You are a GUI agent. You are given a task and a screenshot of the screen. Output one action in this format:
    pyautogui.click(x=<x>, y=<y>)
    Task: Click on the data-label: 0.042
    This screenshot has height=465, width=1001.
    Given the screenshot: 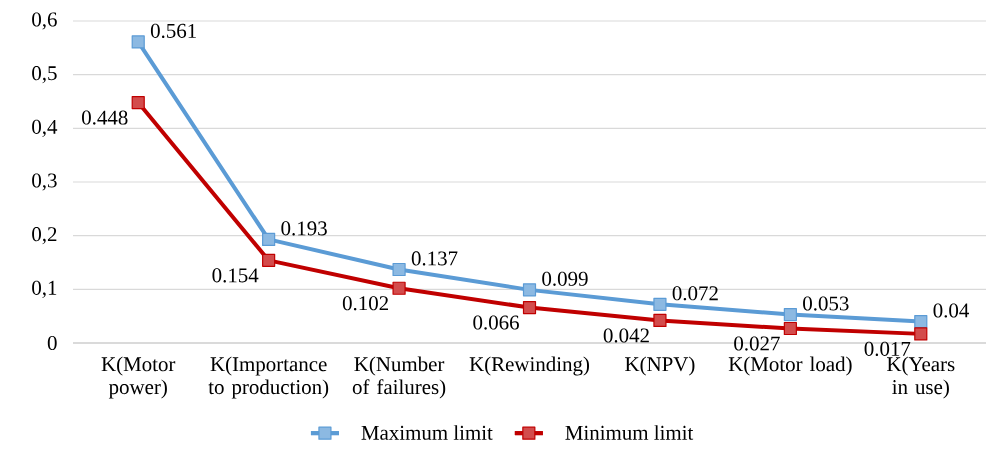 What is the action you would take?
    pyautogui.click(x=626, y=335)
    